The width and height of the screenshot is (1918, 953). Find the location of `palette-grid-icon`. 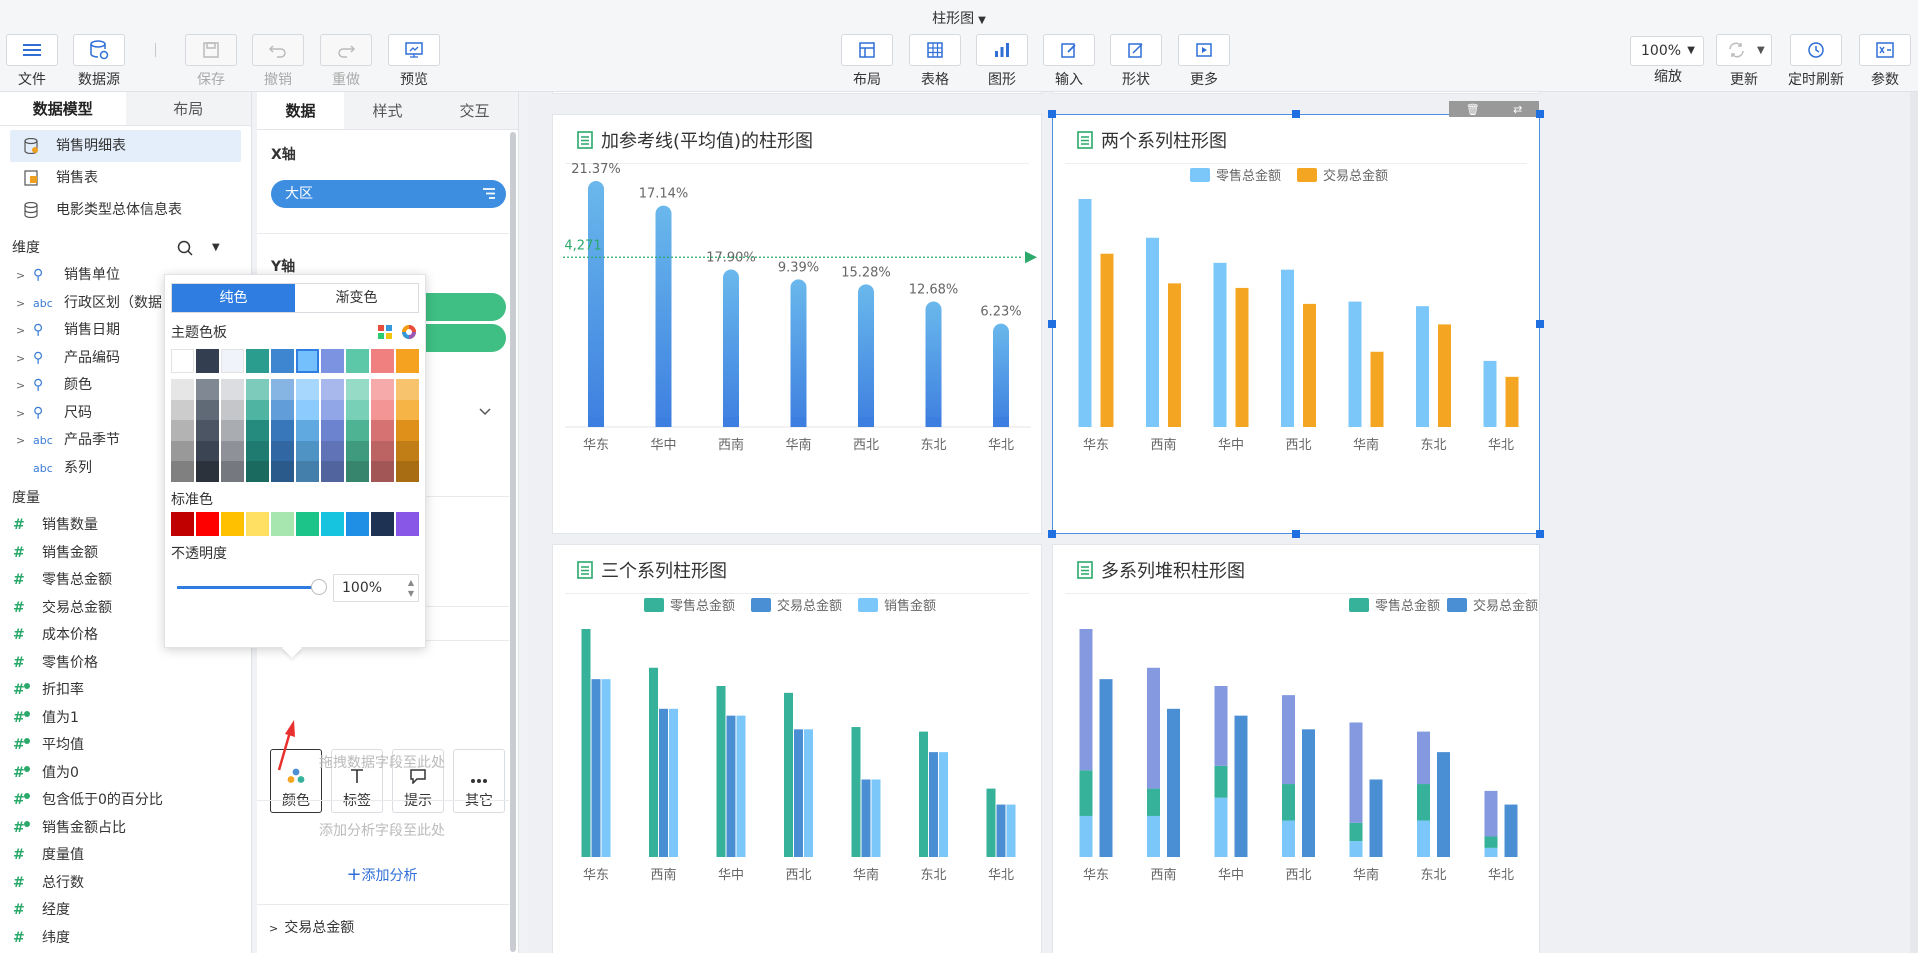

palette-grid-icon is located at coordinates (385, 335).